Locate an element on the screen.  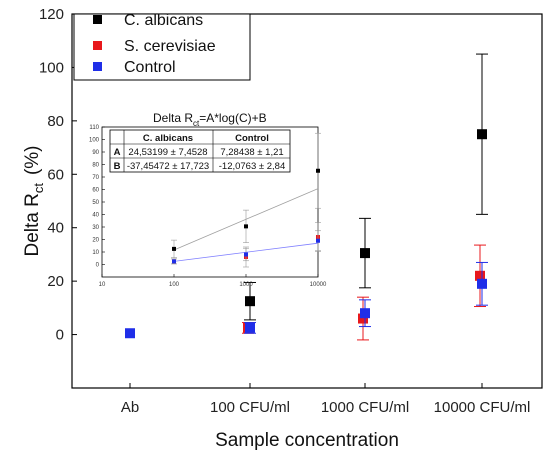
legend-marker-s-cerevisiae is located at coordinates (97, 45).